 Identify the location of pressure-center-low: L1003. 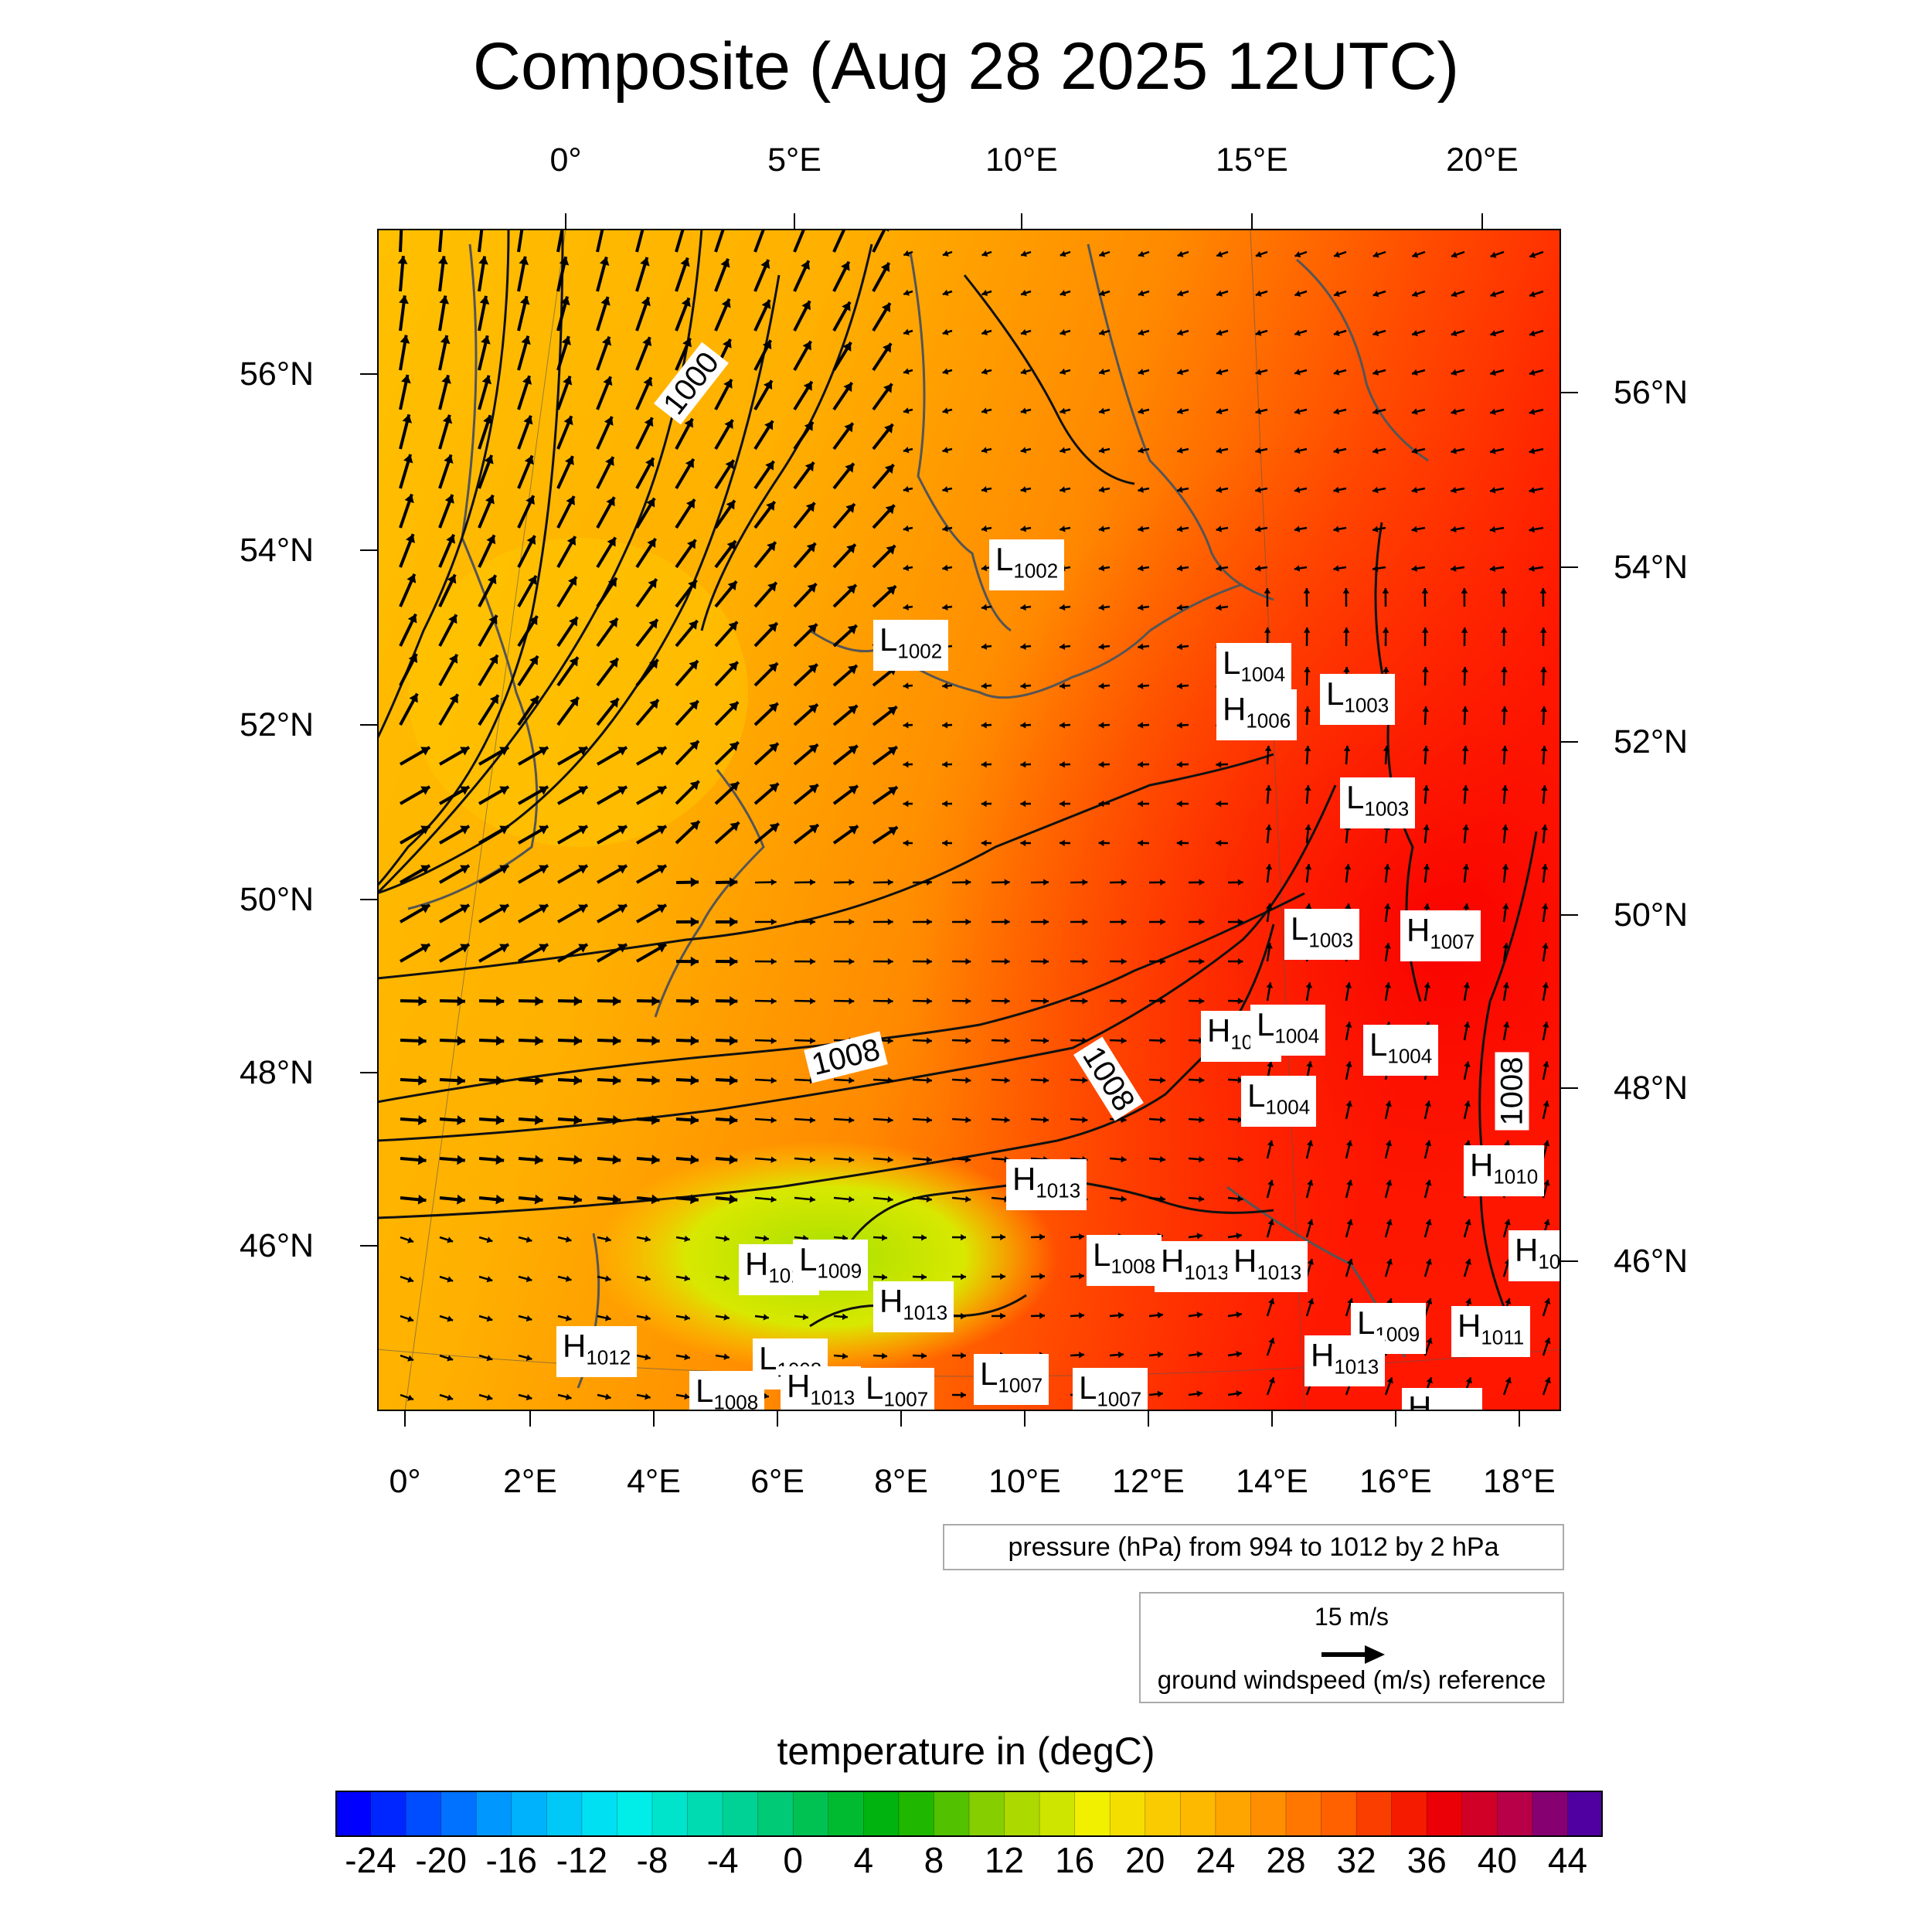
(1358, 700).